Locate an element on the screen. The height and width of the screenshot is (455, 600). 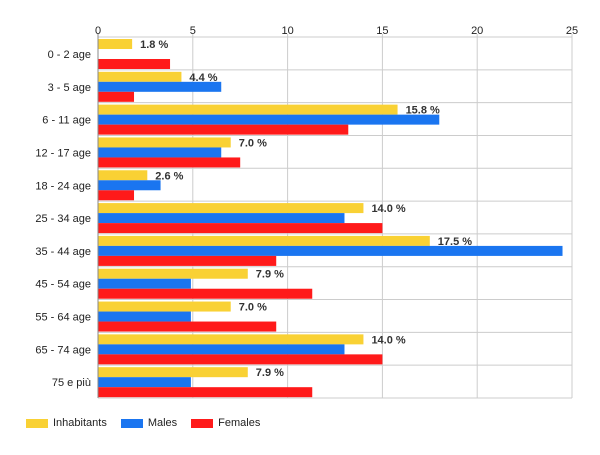
data-label: 2.6 % is located at coordinates (169, 176).